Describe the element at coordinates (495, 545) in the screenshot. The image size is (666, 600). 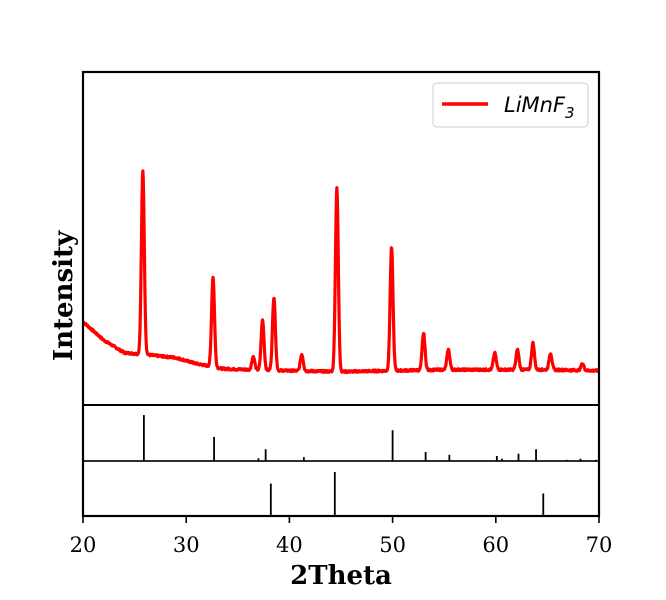
I see `x-tick-label-60: 60` at that location.